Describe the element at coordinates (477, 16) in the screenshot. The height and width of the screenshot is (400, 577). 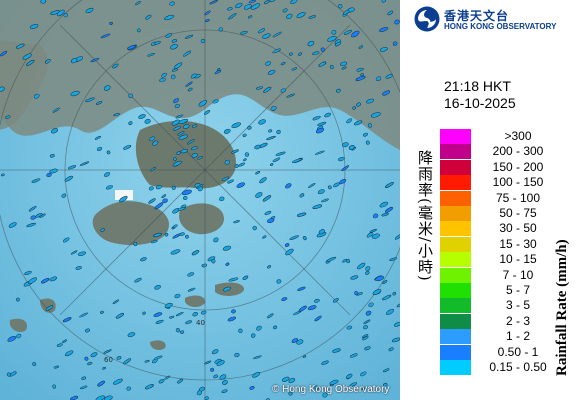
I see `org-name-chinese: 香港天文台` at that location.